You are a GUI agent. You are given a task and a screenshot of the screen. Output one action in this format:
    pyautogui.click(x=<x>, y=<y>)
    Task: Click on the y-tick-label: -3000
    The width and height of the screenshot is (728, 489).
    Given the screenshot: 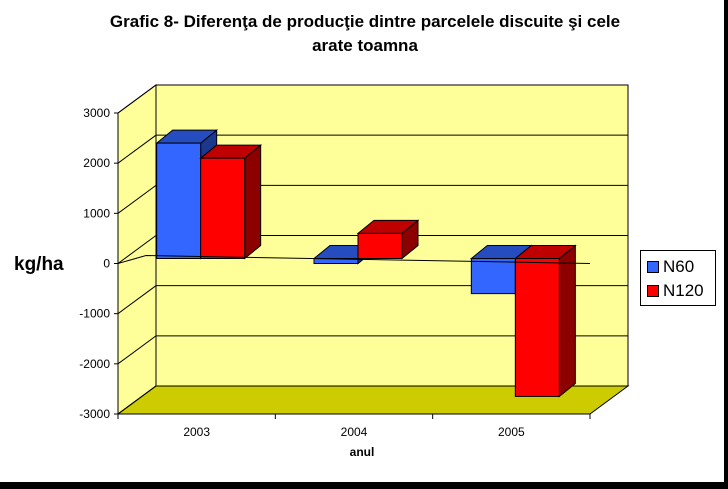 What is the action you would take?
    pyautogui.click(x=94, y=414)
    